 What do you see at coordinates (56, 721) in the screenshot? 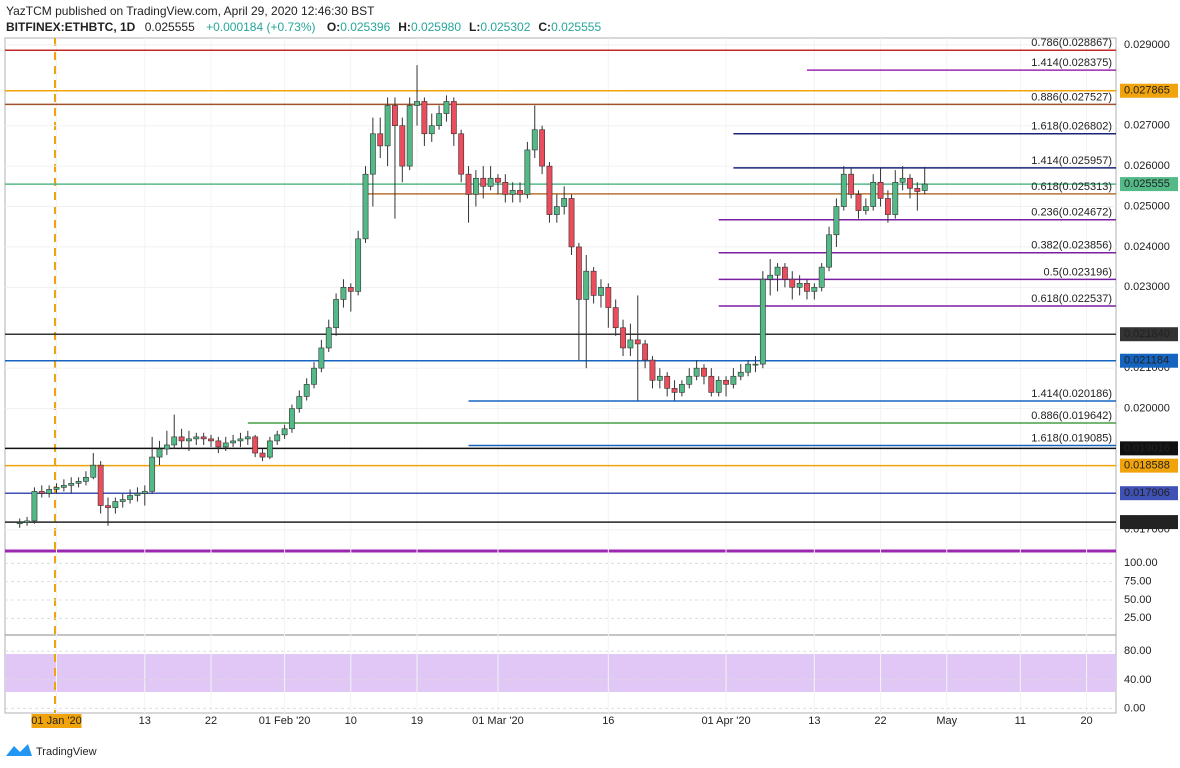
I see `x-tick-label: 01 Jan '20` at bounding box center [56, 721].